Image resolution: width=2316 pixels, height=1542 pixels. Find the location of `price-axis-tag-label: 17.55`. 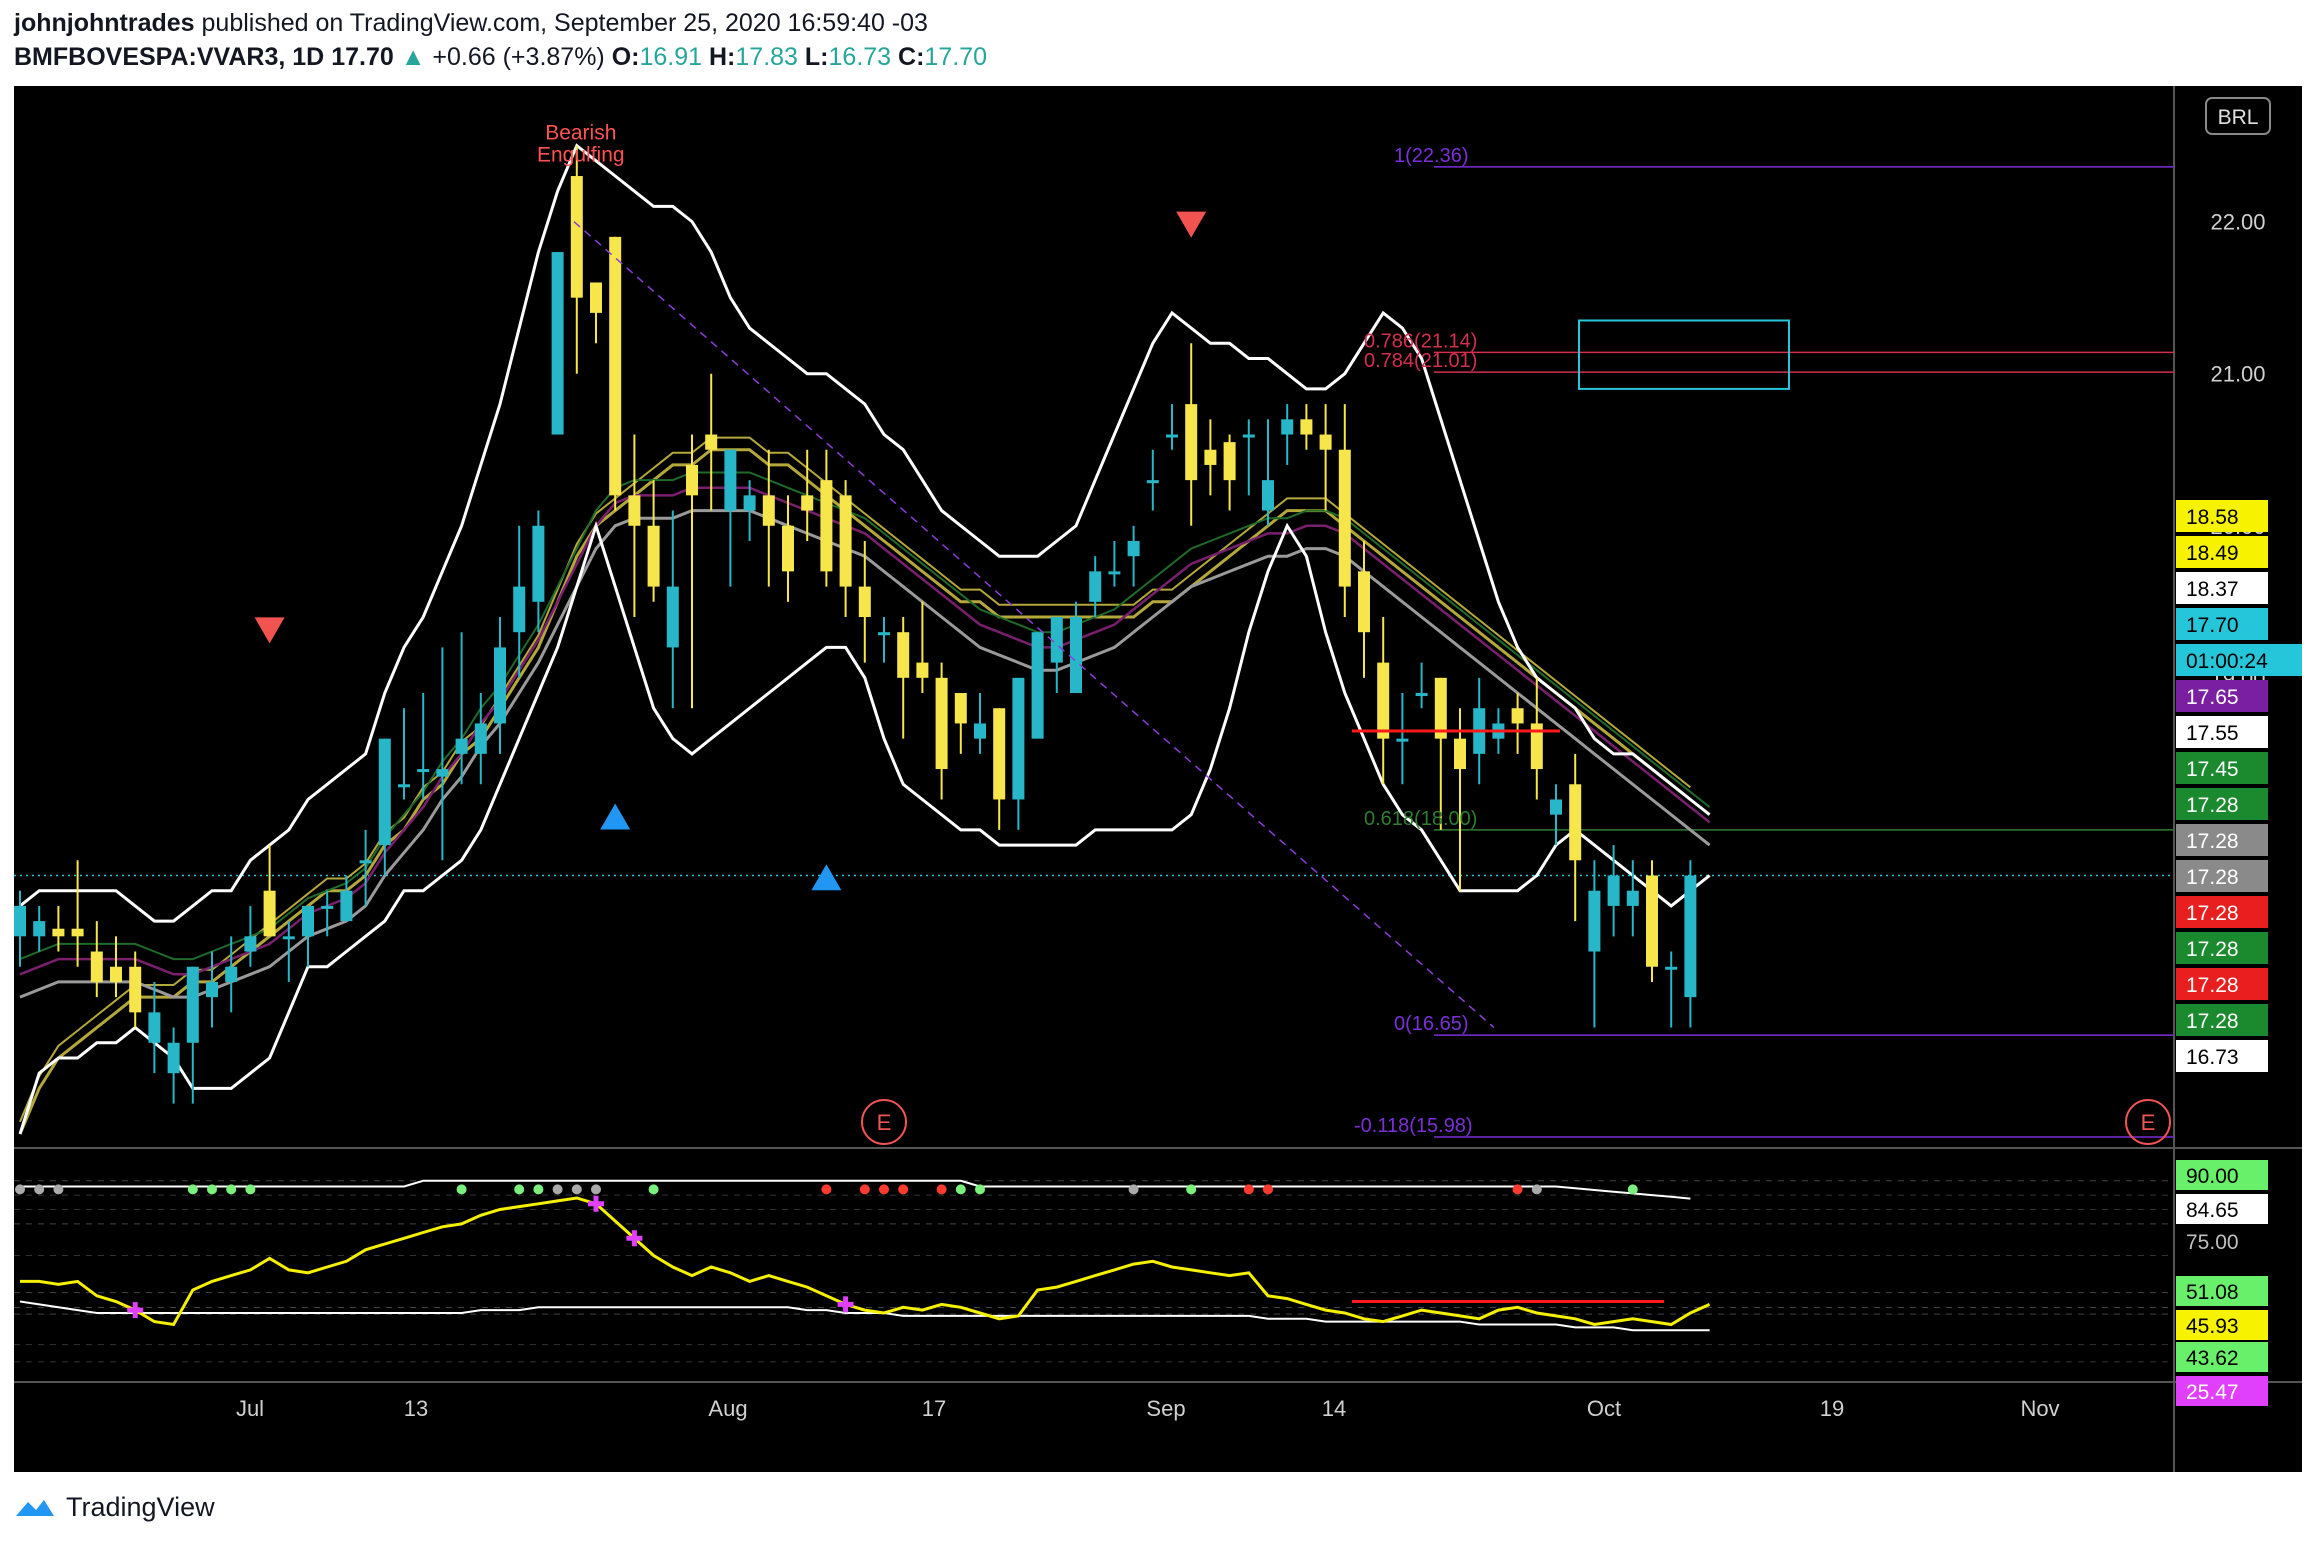

price-axis-tag-label: 17.55 is located at coordinates (2212, 733).